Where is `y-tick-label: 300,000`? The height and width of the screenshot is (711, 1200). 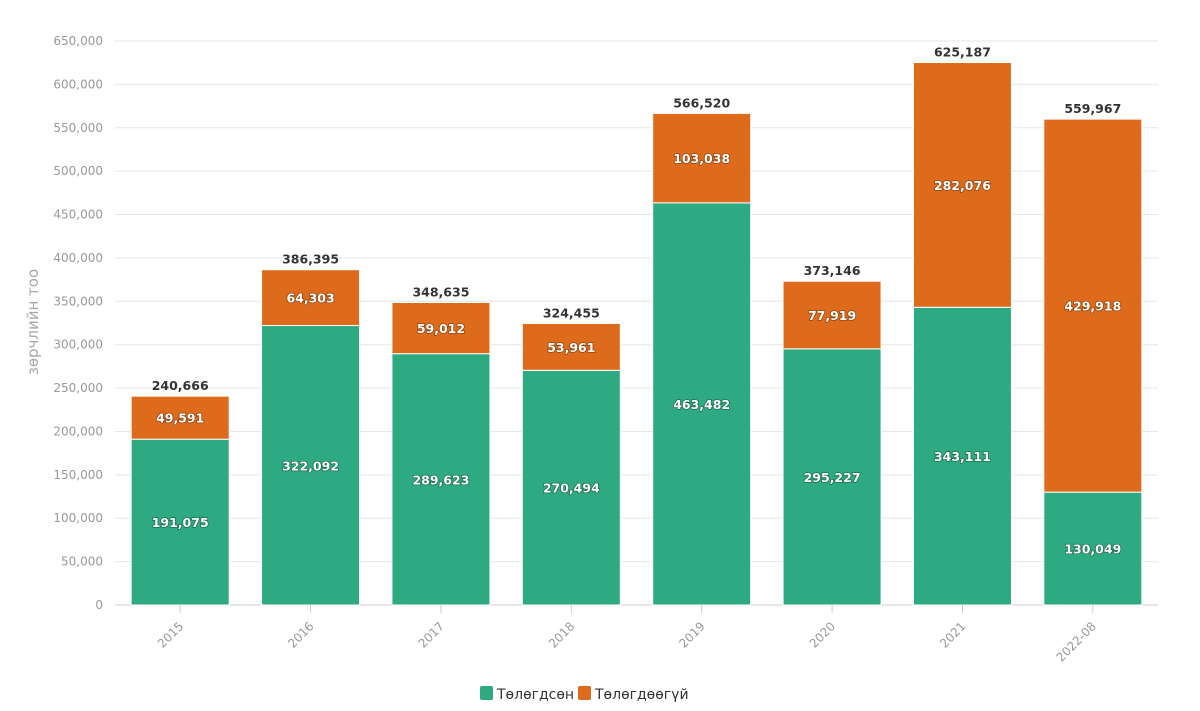
y-tick-label: 300,000 is located at coordinates (78, 345).